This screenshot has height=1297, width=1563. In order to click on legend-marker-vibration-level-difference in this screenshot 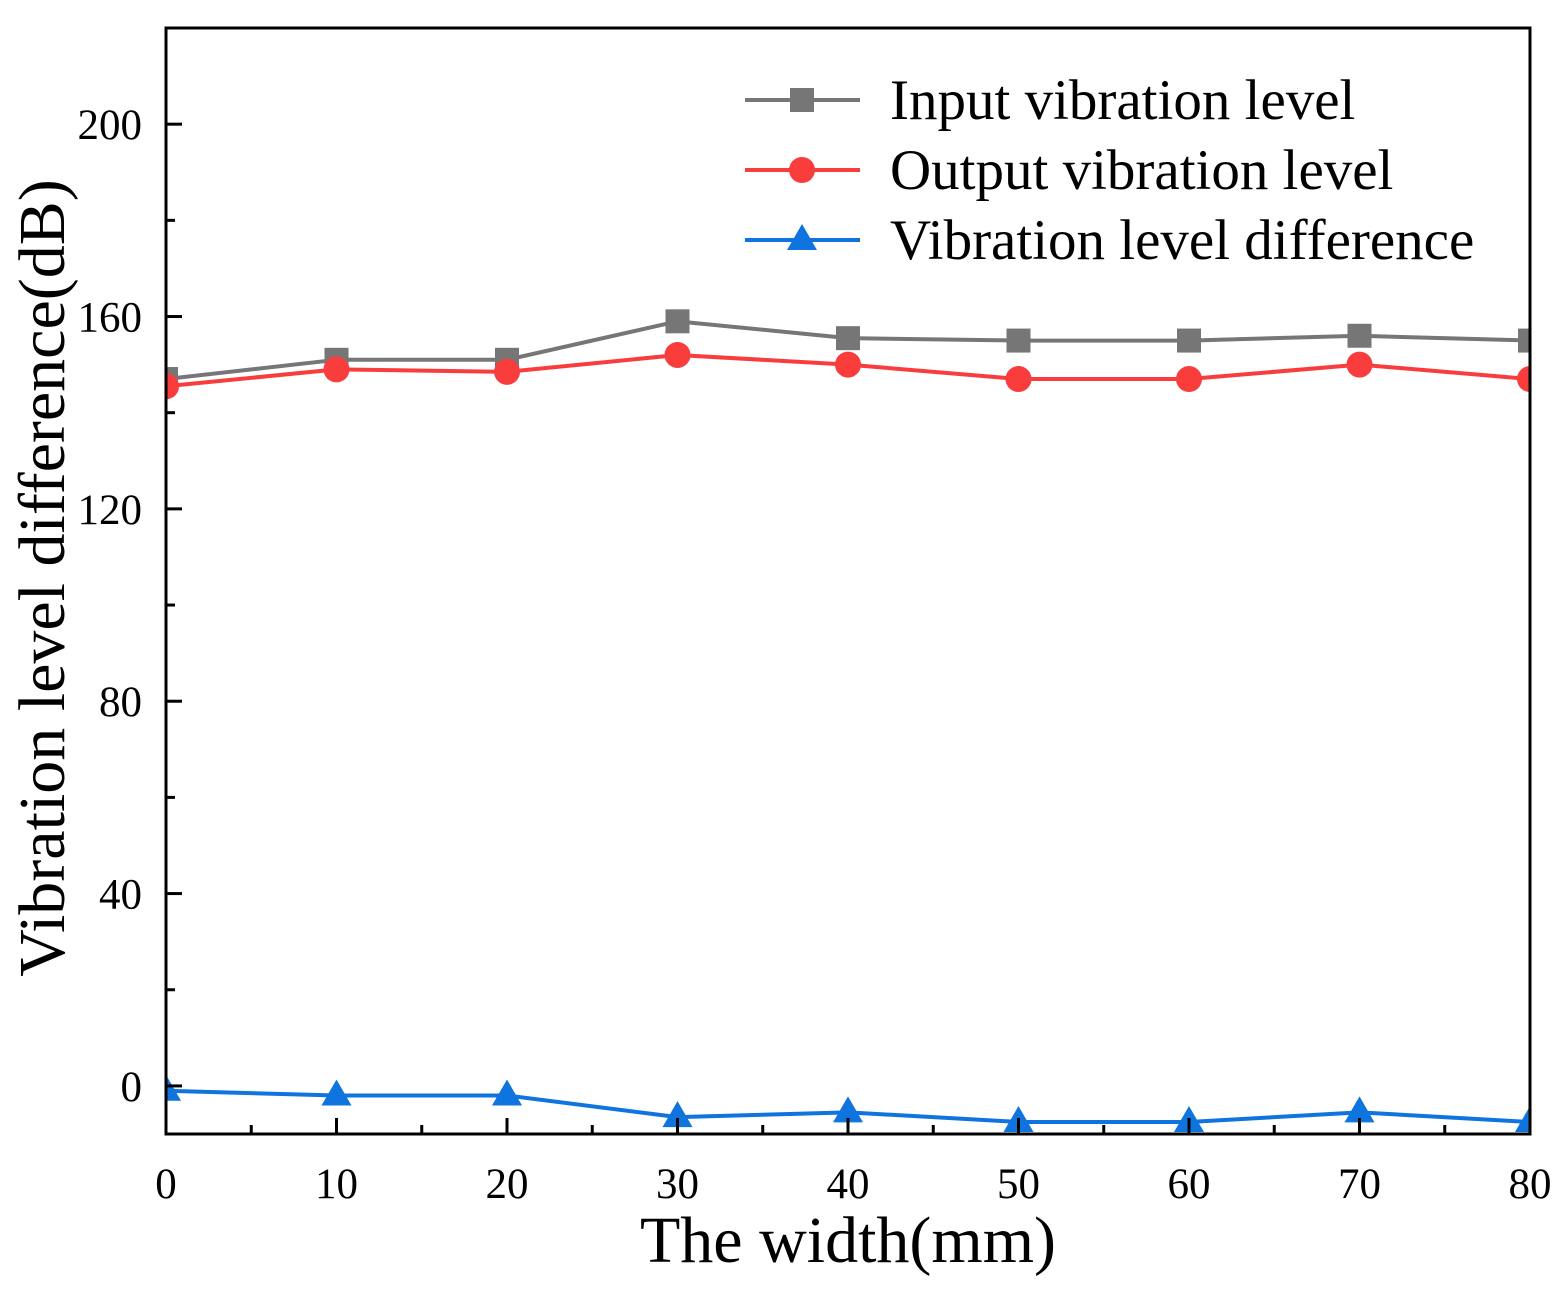, I will do `click(802, 237)`.